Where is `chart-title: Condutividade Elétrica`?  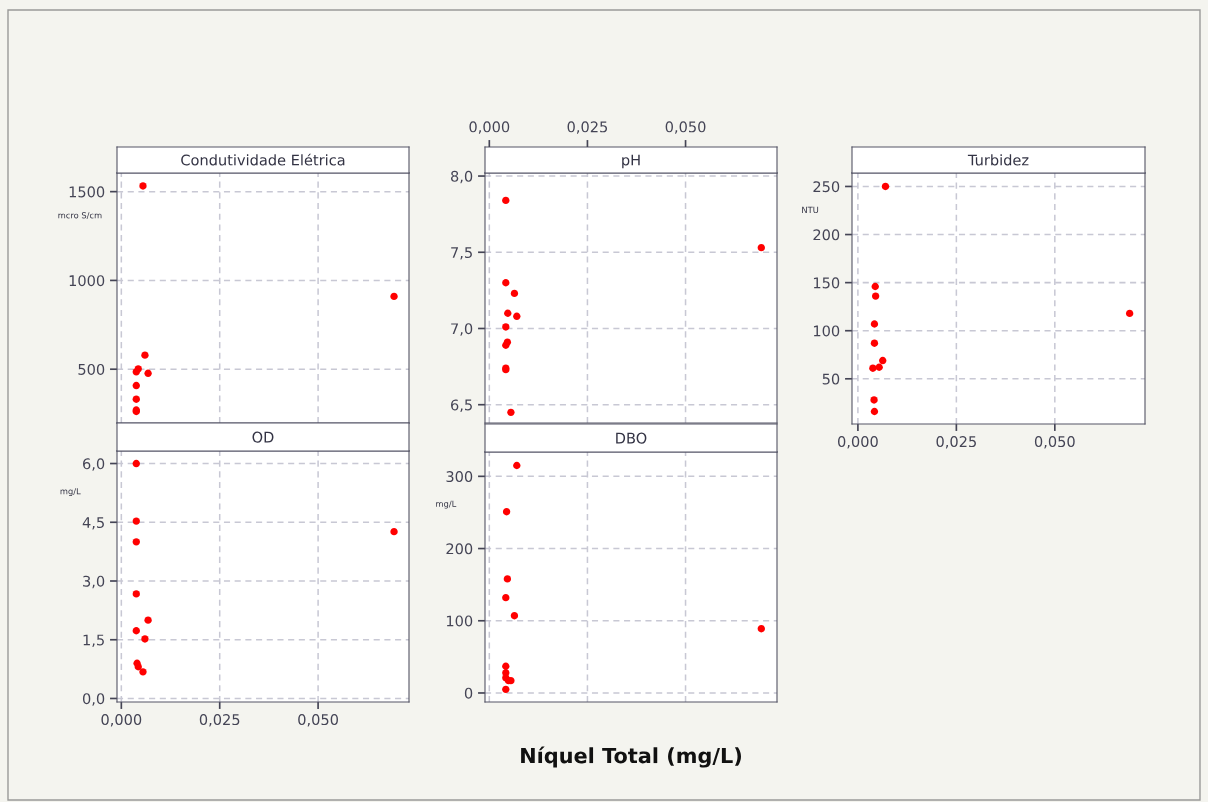 chart-title: Condutividade Elétrica is located at coordinates (263, 159).